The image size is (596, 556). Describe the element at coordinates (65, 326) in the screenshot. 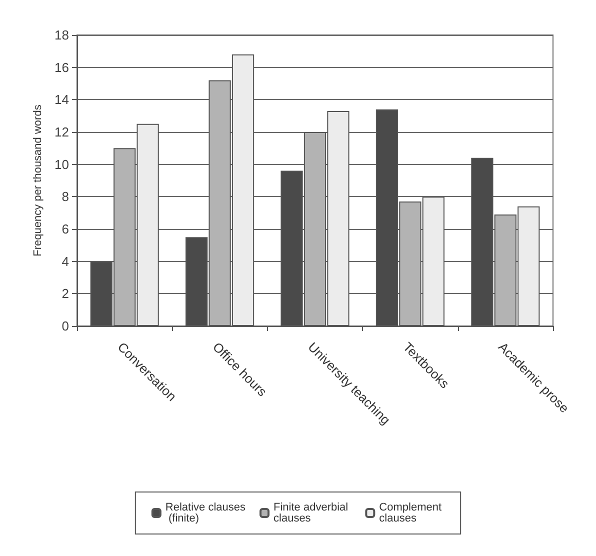

I see `y-tick-label: 0` at that location.